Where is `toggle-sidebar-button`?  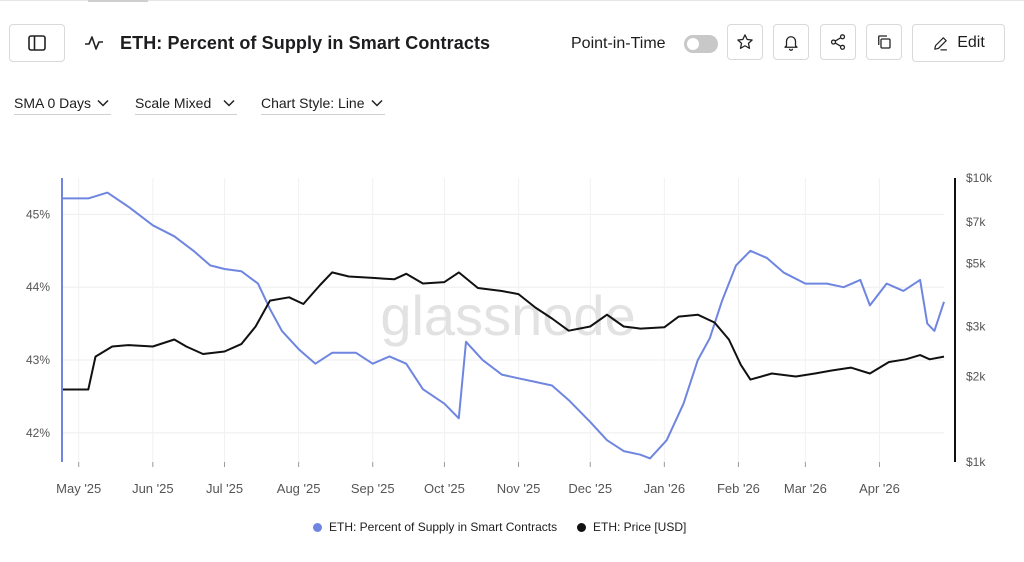 toggle-sidebar-button is located at coordinates (37, 43).